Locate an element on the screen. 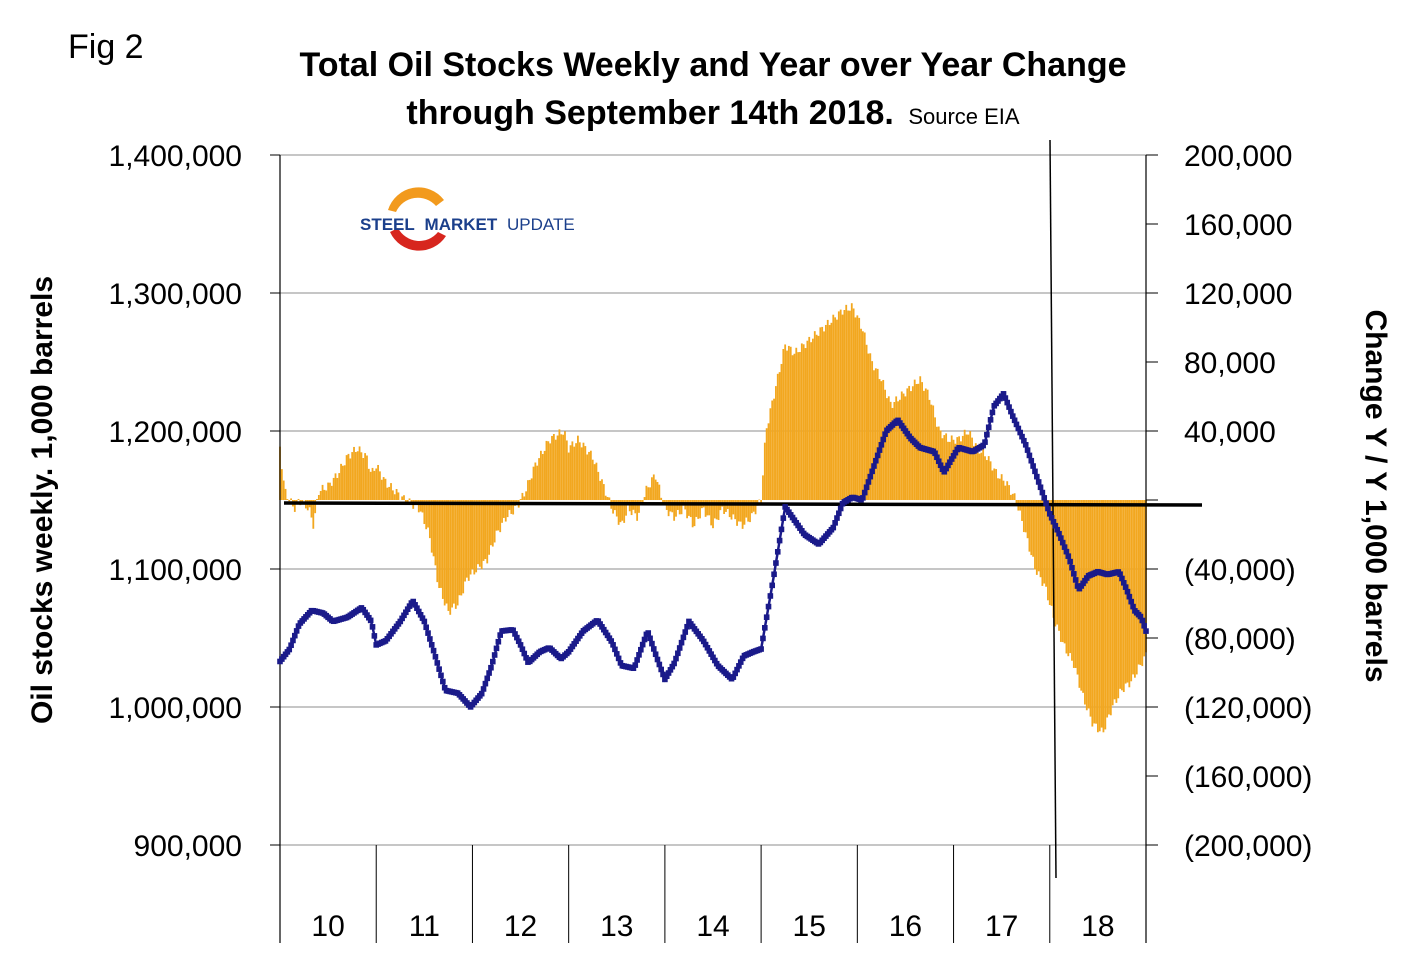  chart-title-line2-text: through September 14th 2018. is located at coordinates (649, 113).